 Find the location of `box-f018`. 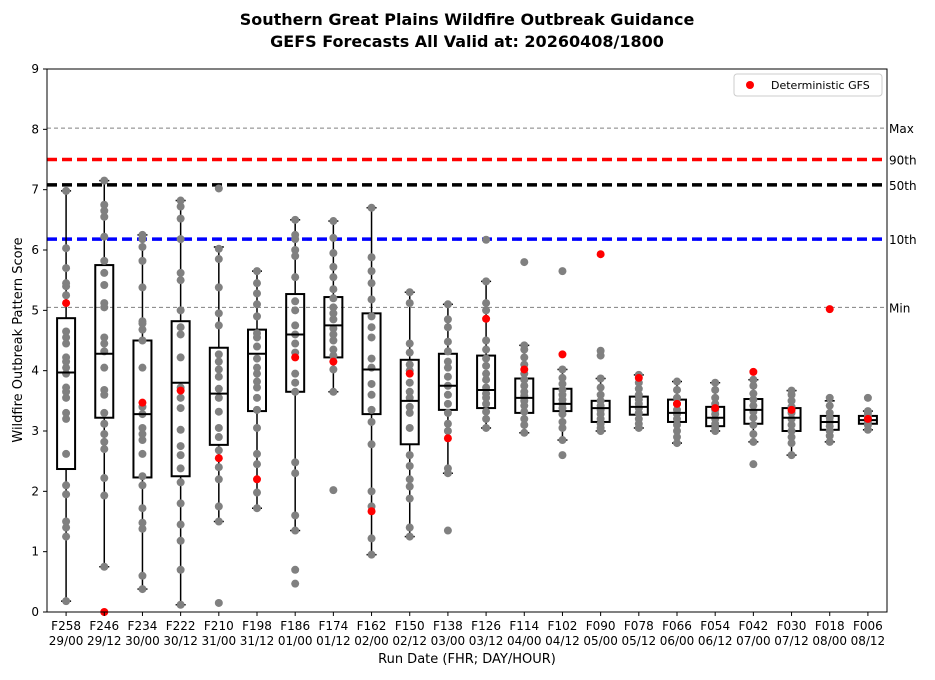

box-f018 is located at coordinates (829, 375).